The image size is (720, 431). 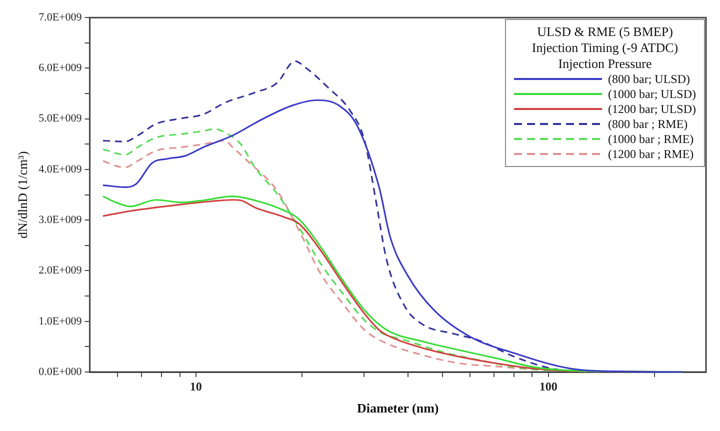 I want to click on y-tick-label: 3.0E+009, so click(x=60, y=220).